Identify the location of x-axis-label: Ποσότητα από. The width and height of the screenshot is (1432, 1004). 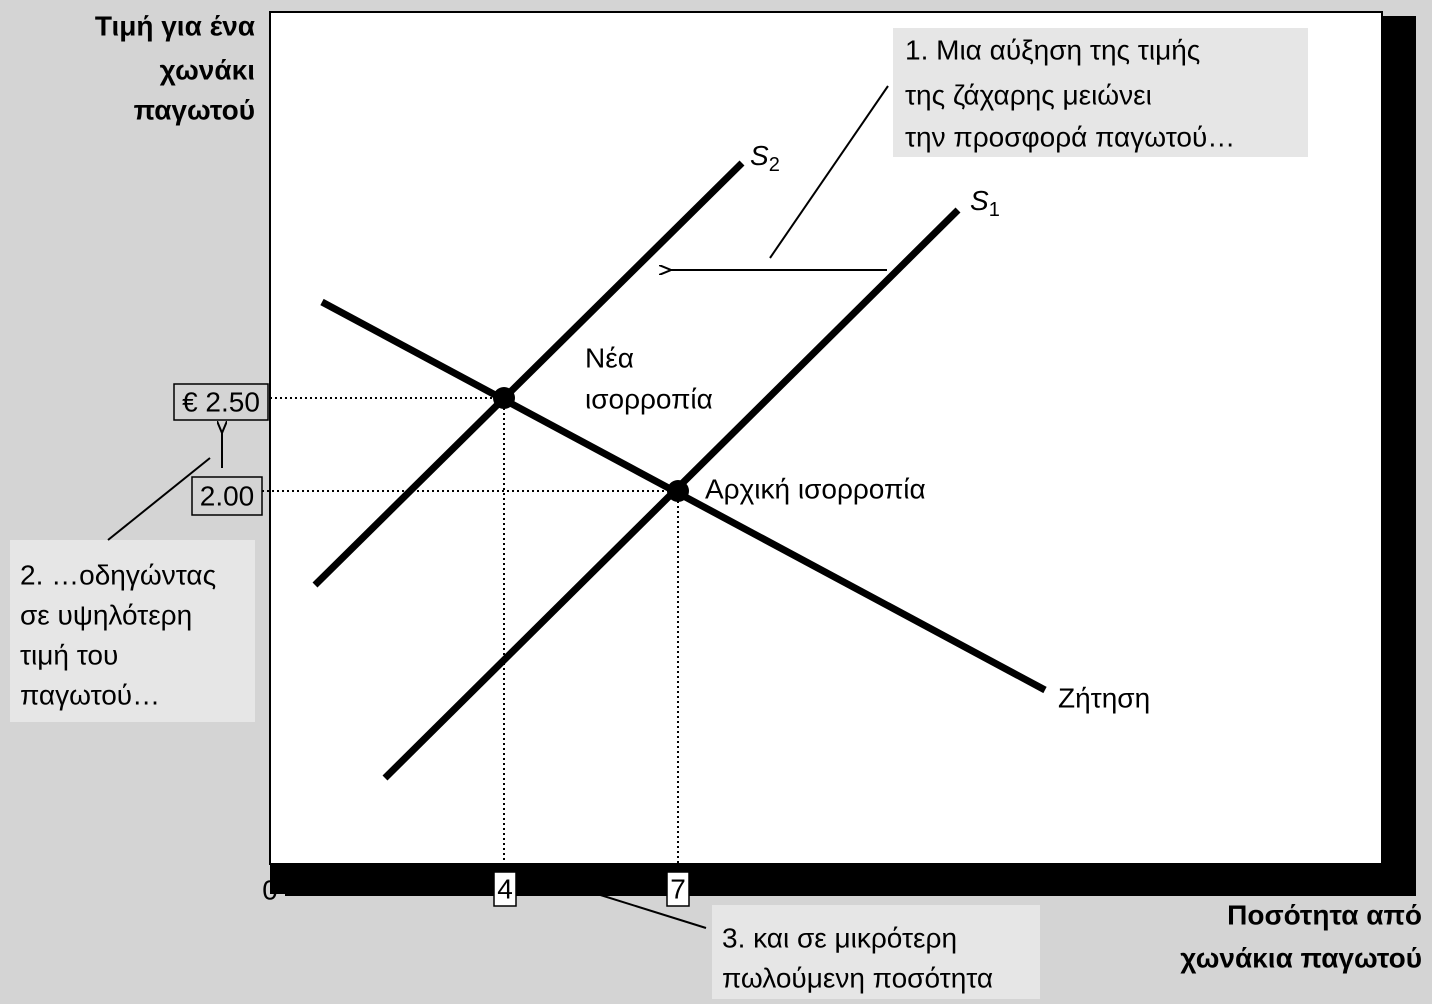
(1324, 914).